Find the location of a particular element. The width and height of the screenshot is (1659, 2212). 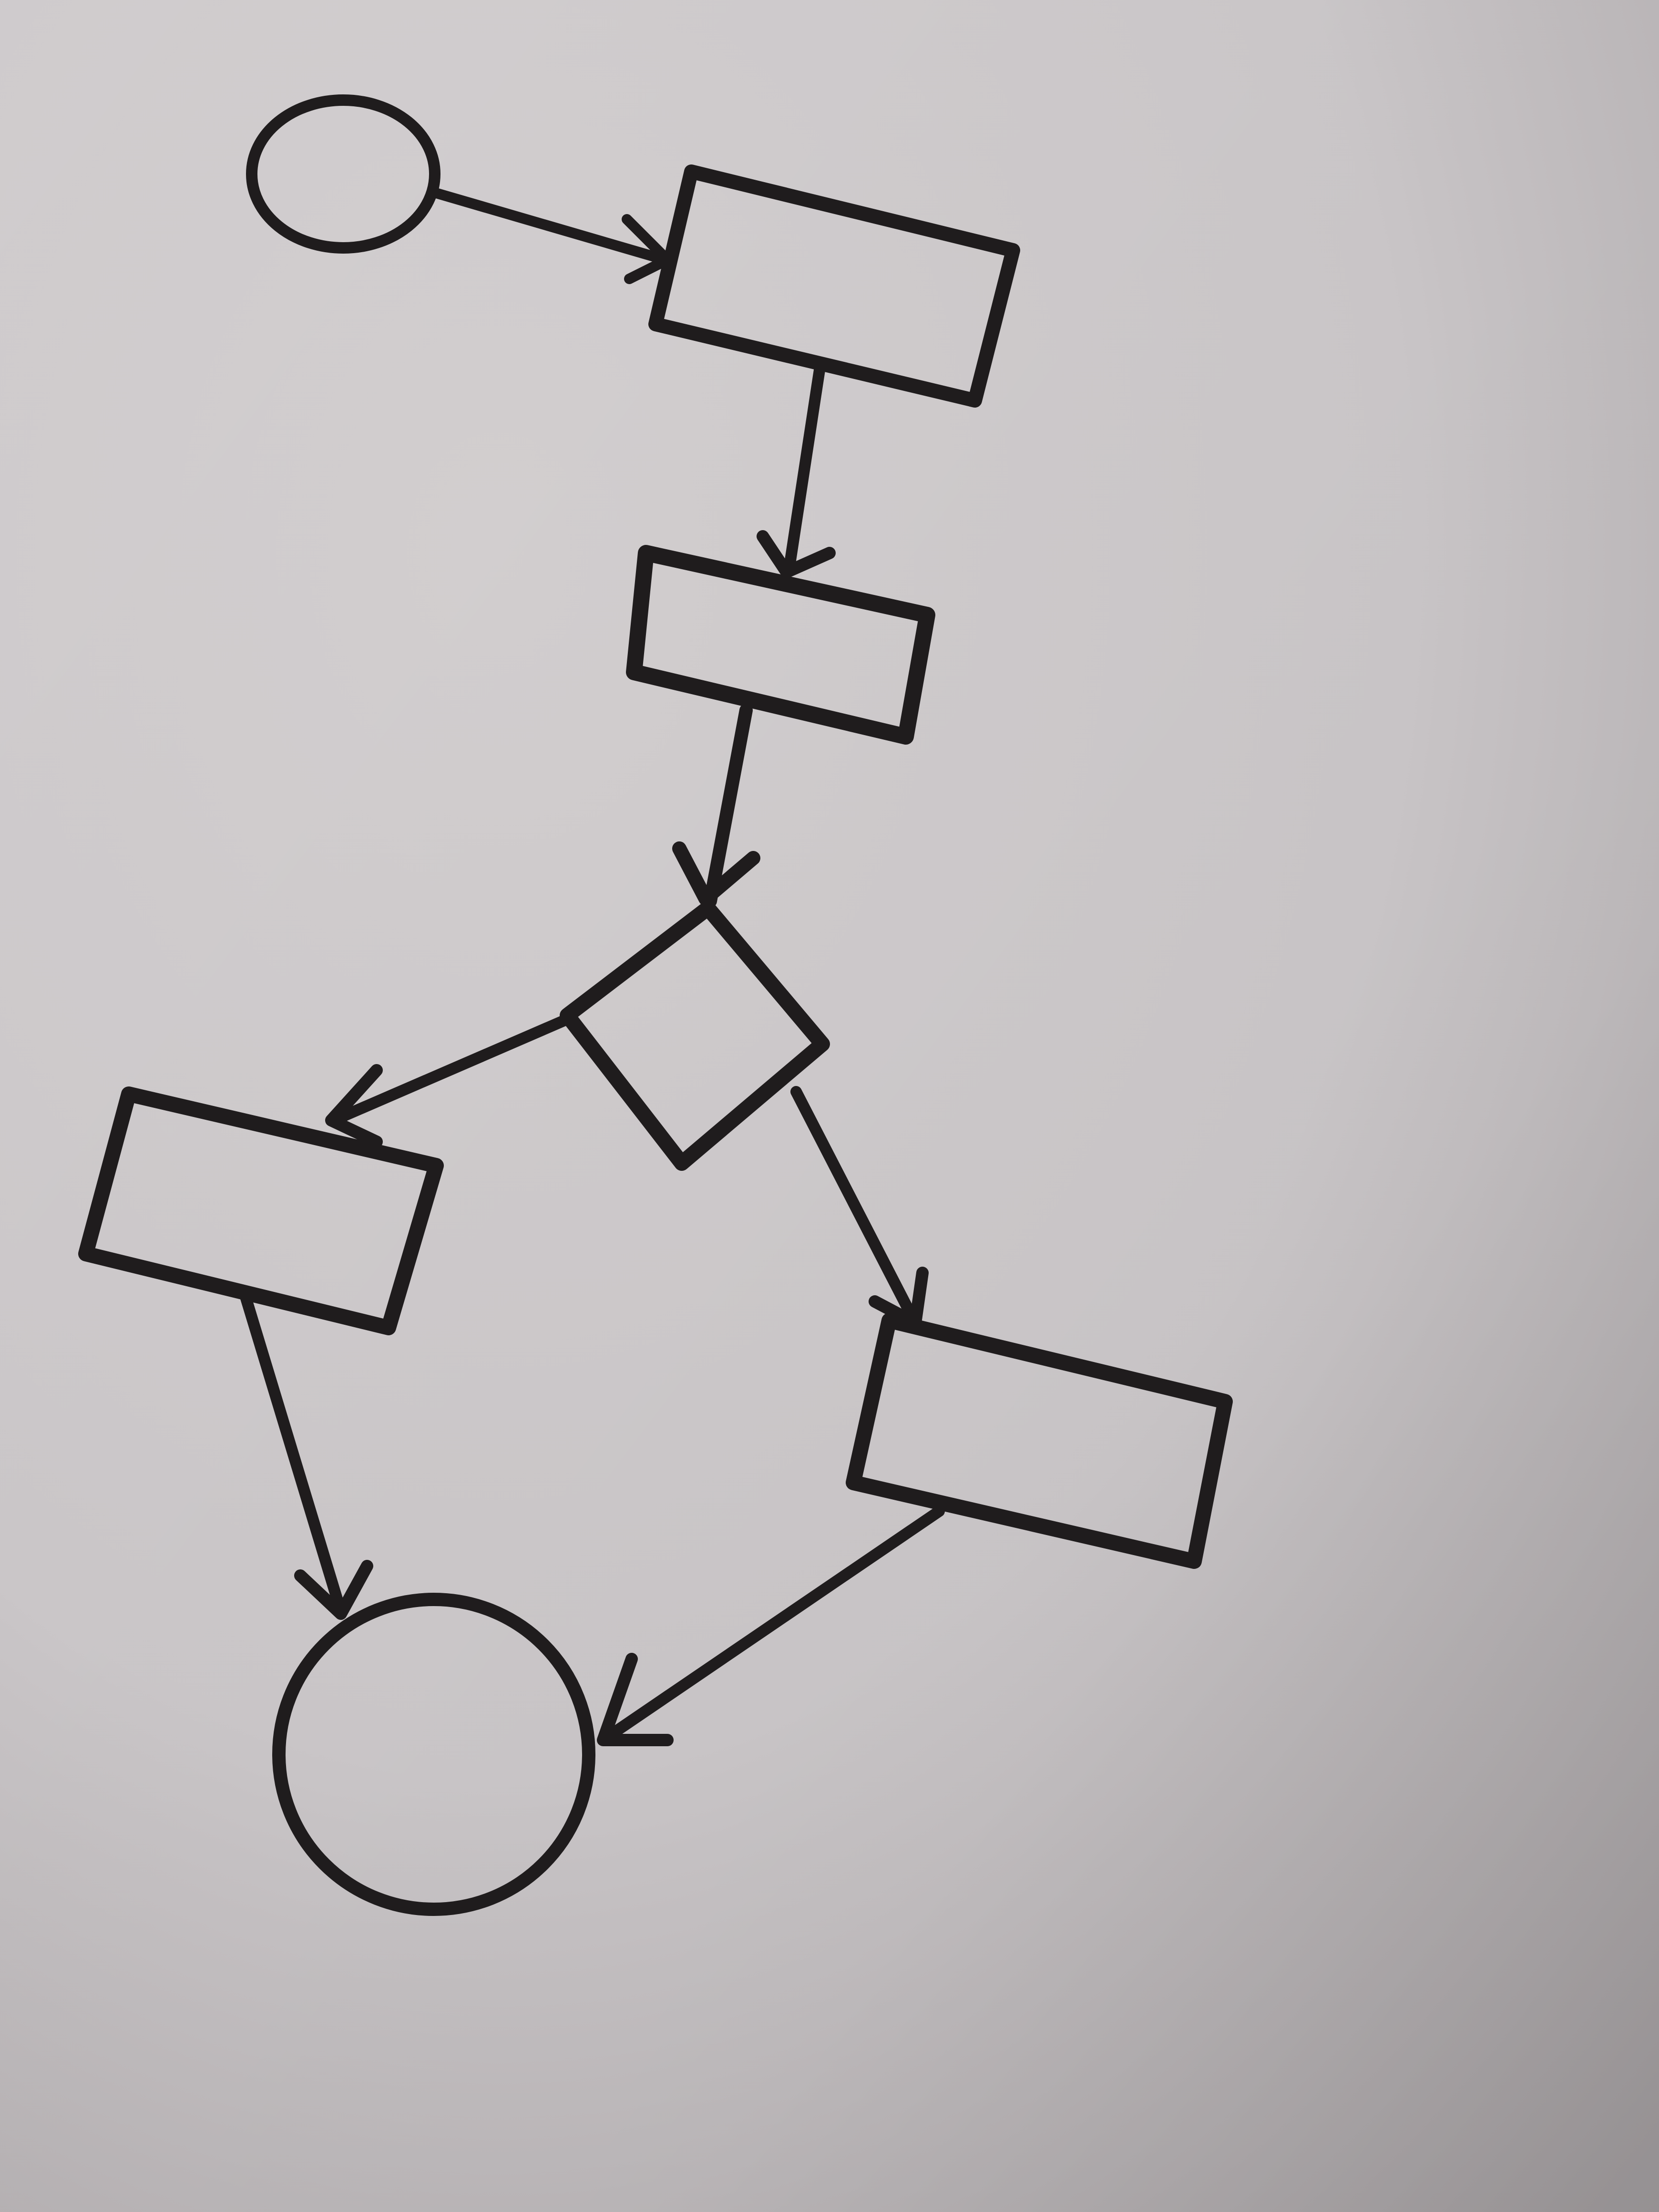

arrow-branch-right-to-end is located at coordinates (771, 1625).